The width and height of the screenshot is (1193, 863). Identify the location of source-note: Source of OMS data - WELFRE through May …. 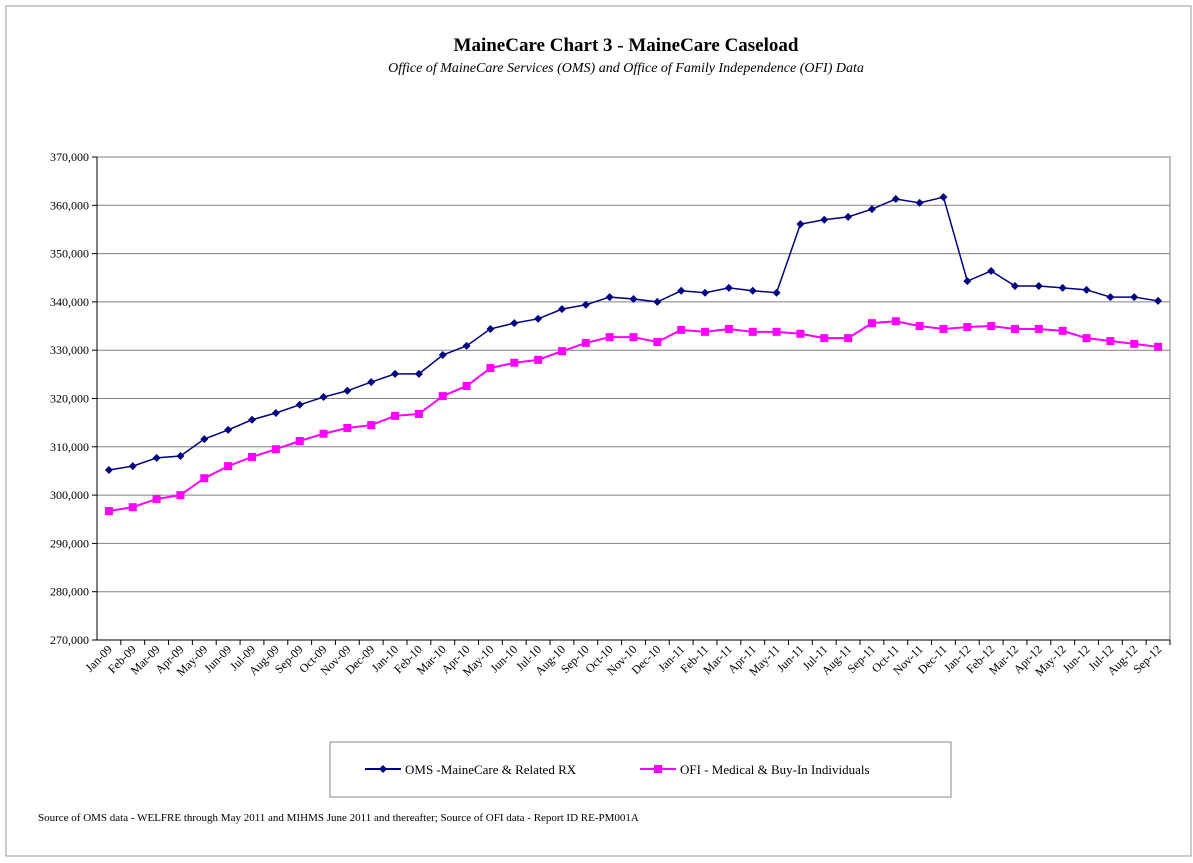
(338, 818).